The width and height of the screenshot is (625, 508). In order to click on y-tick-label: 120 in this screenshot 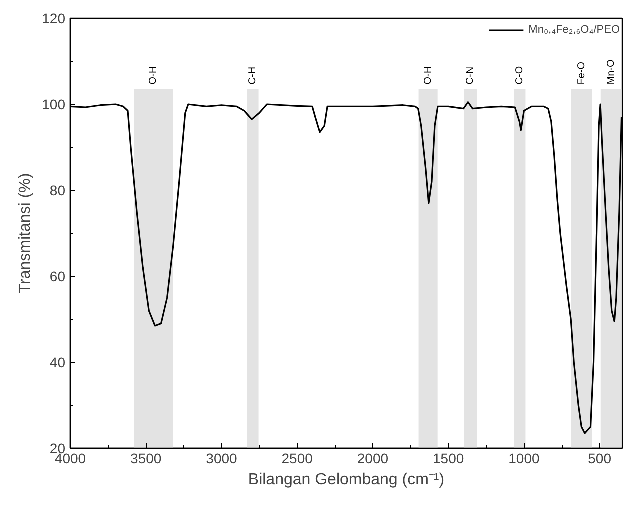, I will do `click(54, 18)`.